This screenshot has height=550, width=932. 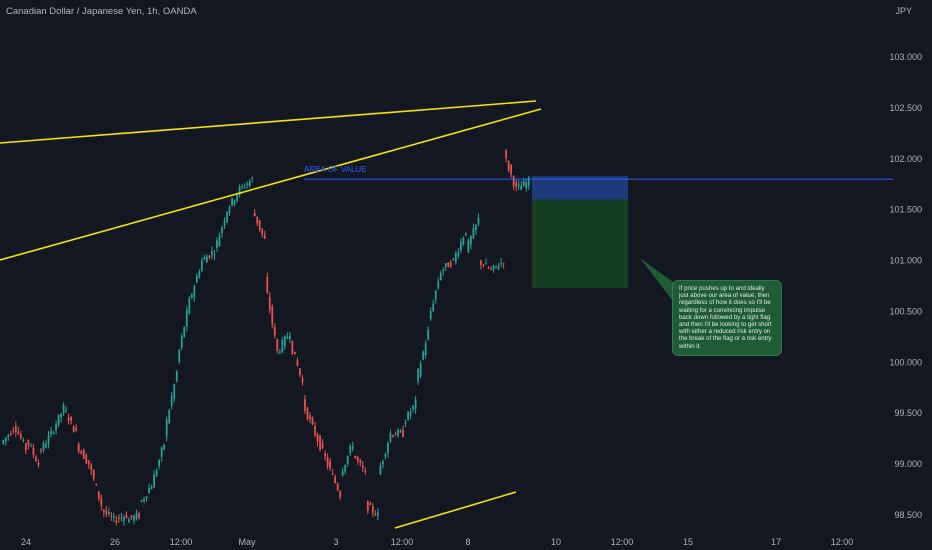 What do you see at coordinates (247, 542) in the screenshot?
I see `x-tick-label: May` at bounding box center [247, 542].